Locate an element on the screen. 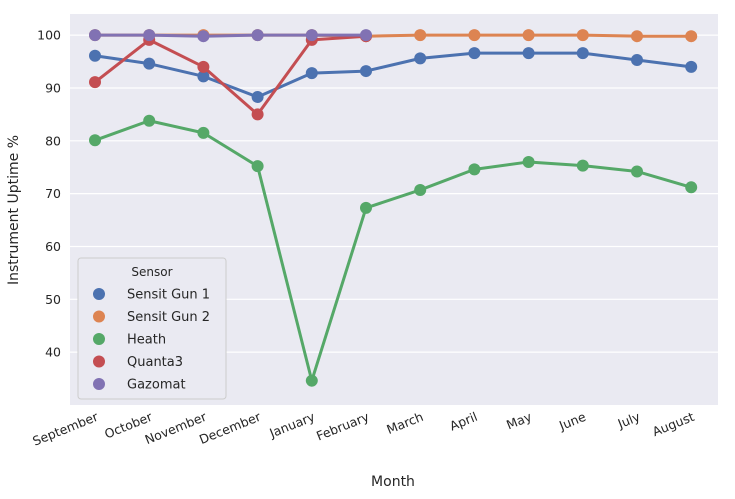  series-gazomat is located at coordinates (230, 36).